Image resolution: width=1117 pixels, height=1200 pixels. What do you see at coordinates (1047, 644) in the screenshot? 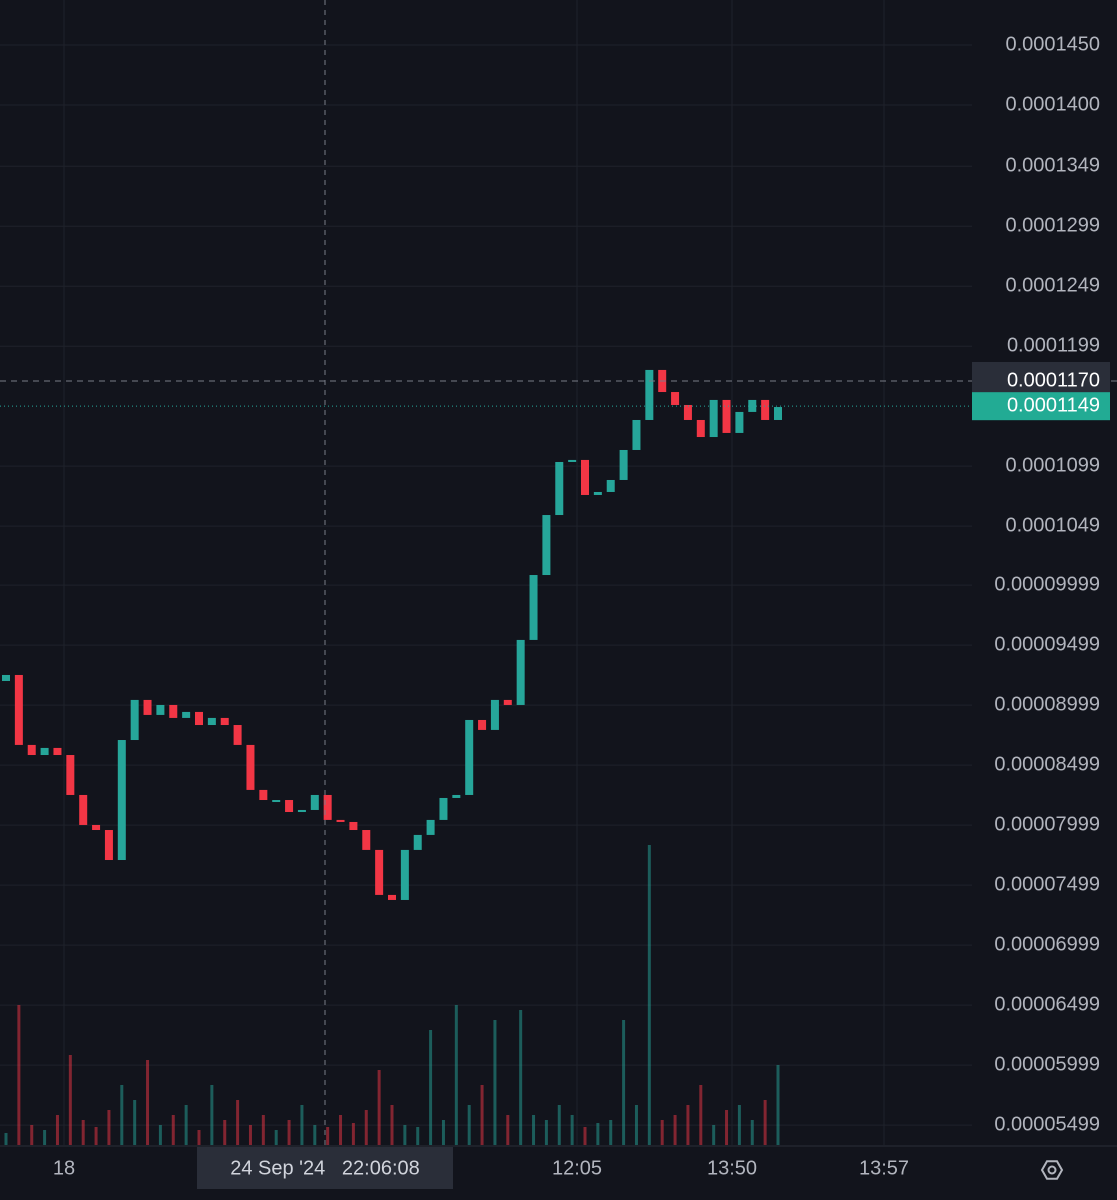
I see `y-tick-label: 0.00009499` at bounding box center [1047, 644].